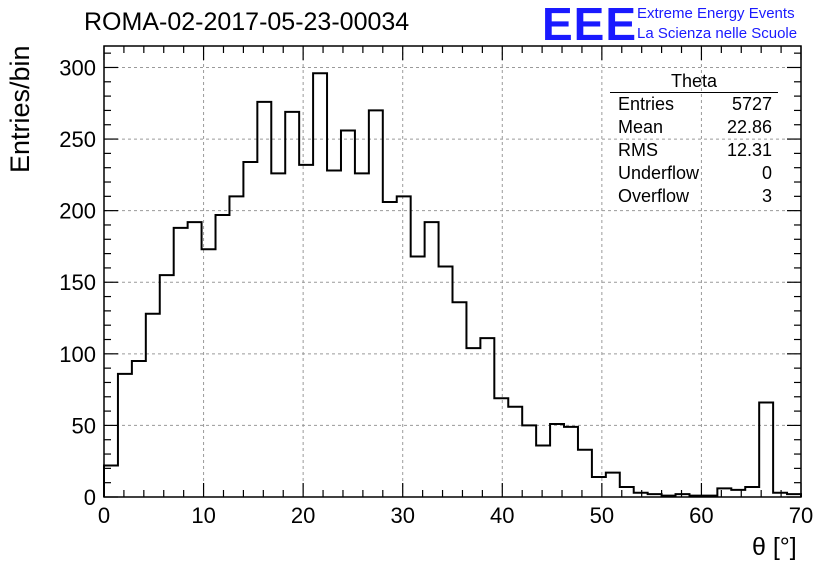 The width and height of the screenshot is (836, 572). What do you see at coordinates (90, 497) in the screenshot?
I see `y-tick-label: 0` at bounding box center [90, 497].